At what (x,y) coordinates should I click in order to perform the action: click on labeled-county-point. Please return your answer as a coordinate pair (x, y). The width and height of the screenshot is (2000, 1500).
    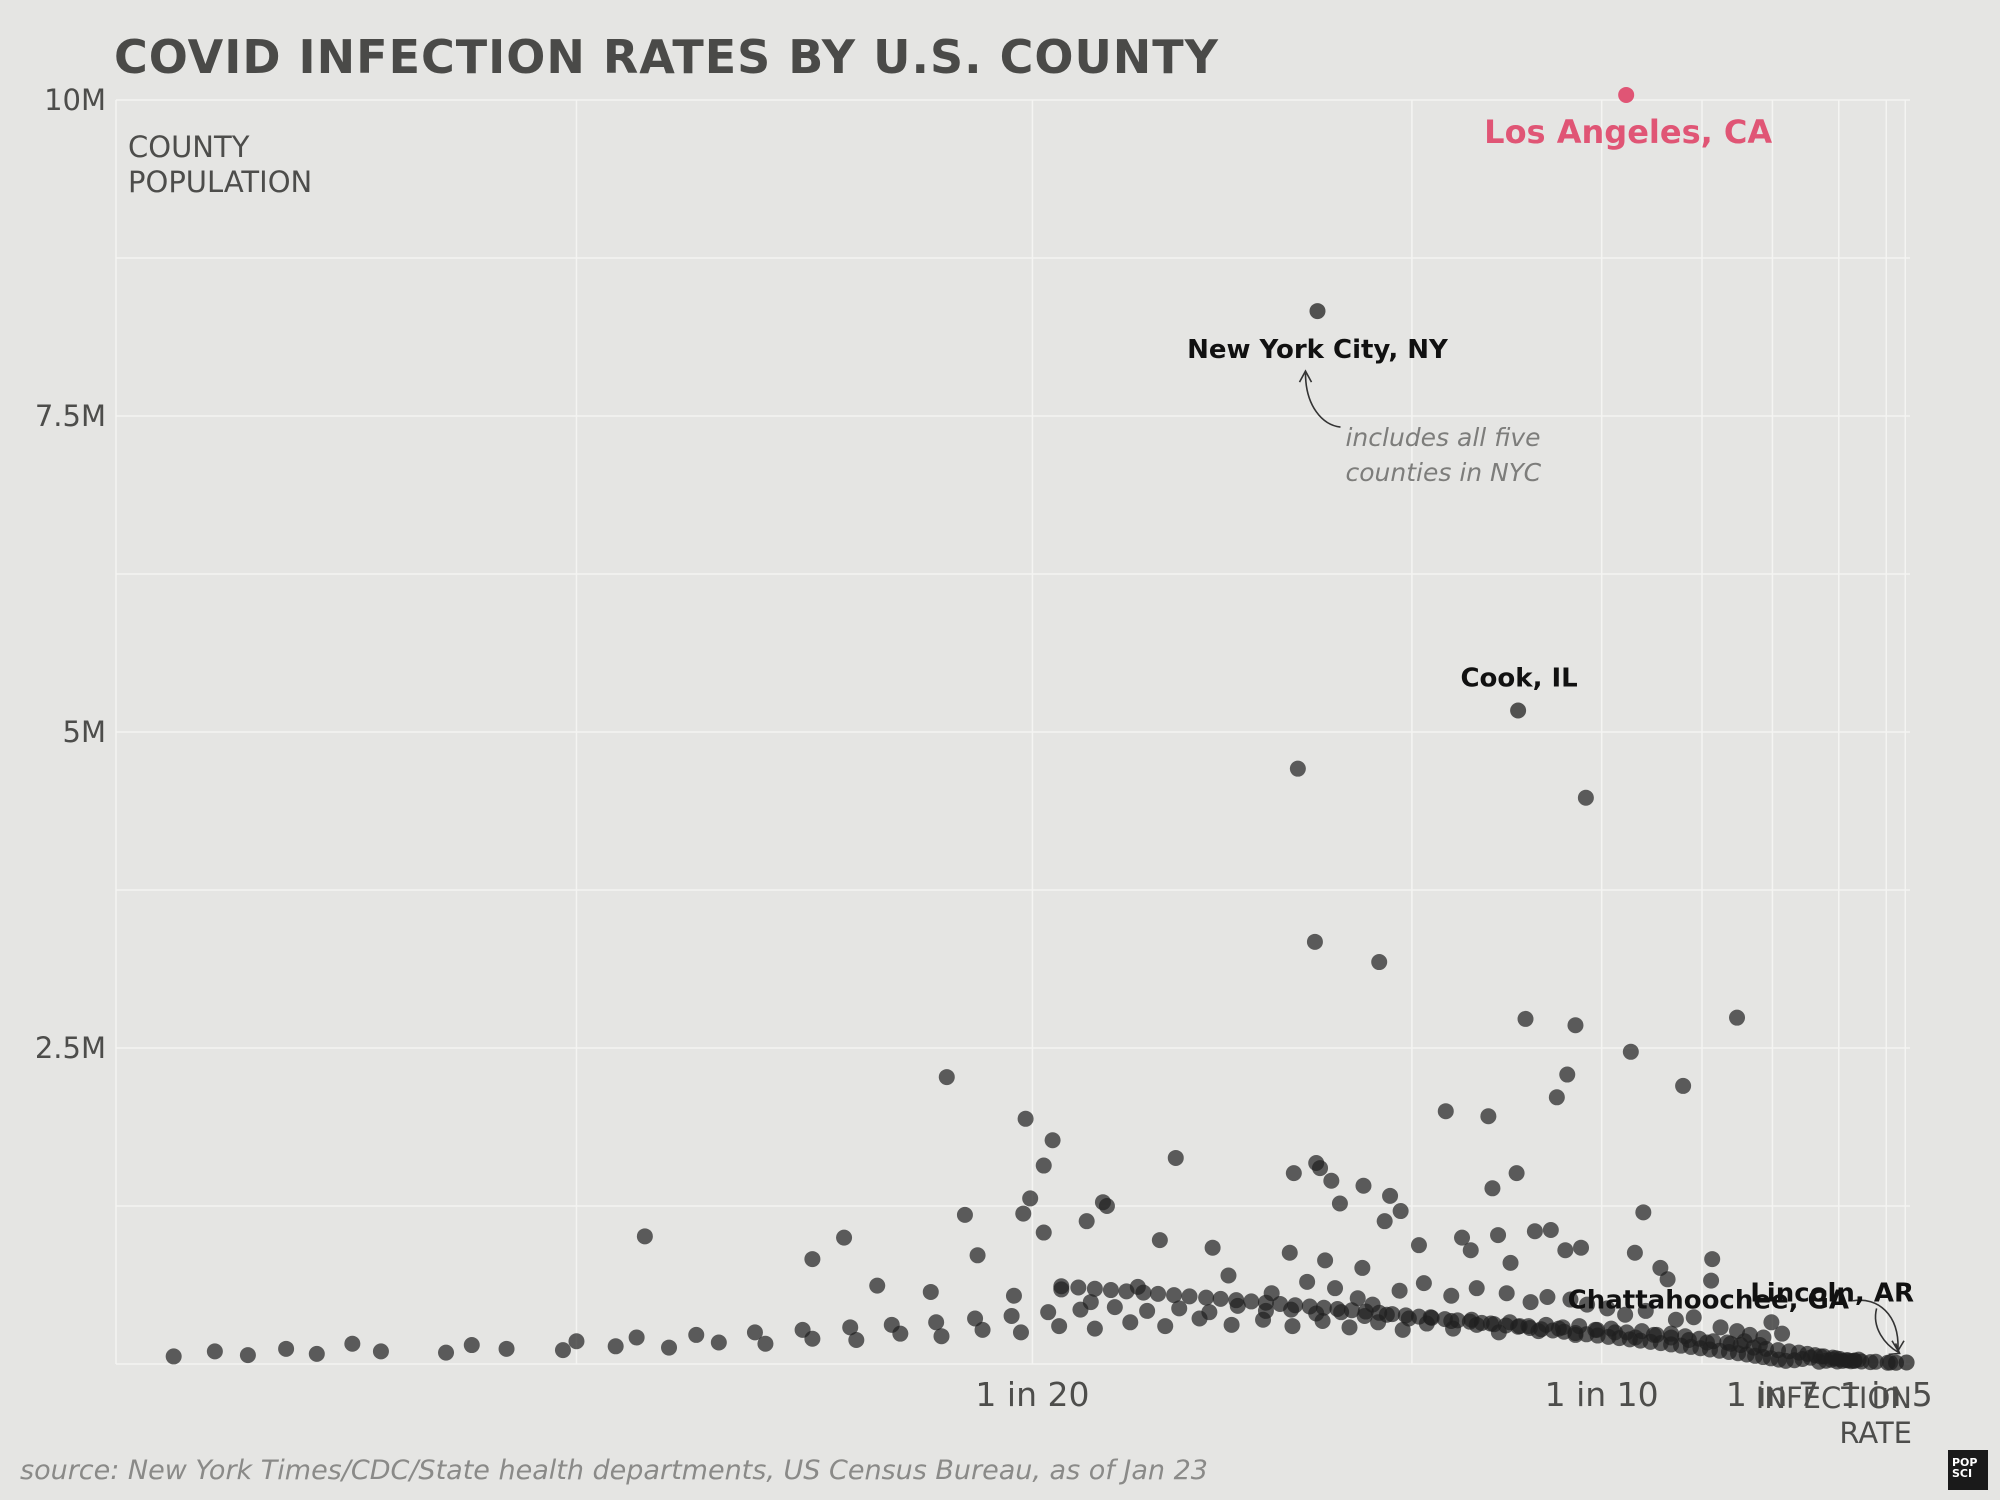
    Looking at the image, I should click on (1906, 1362).